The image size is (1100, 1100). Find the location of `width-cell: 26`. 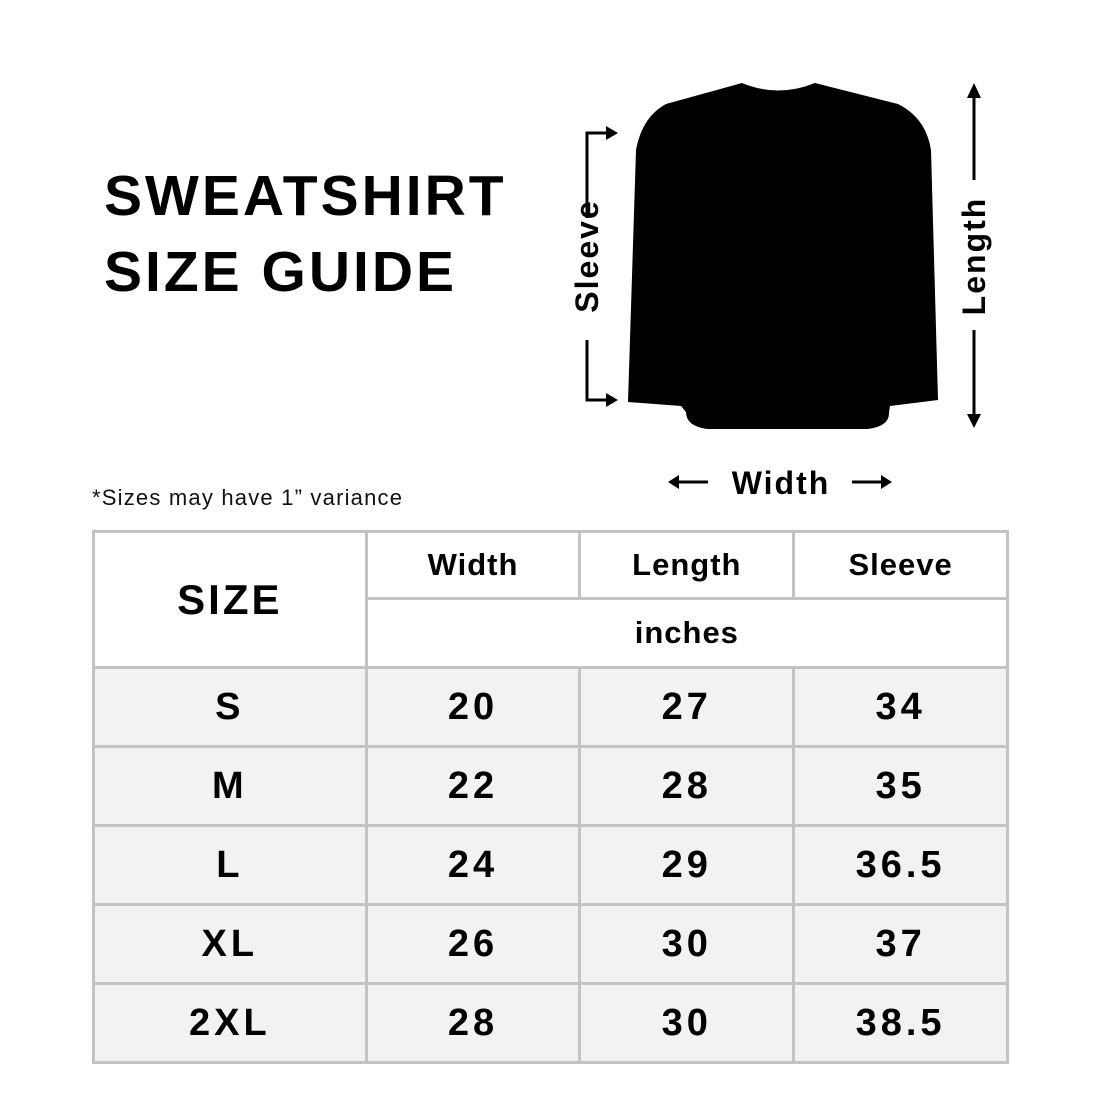

width-cell: 26 is located at coordinates (473, 944).